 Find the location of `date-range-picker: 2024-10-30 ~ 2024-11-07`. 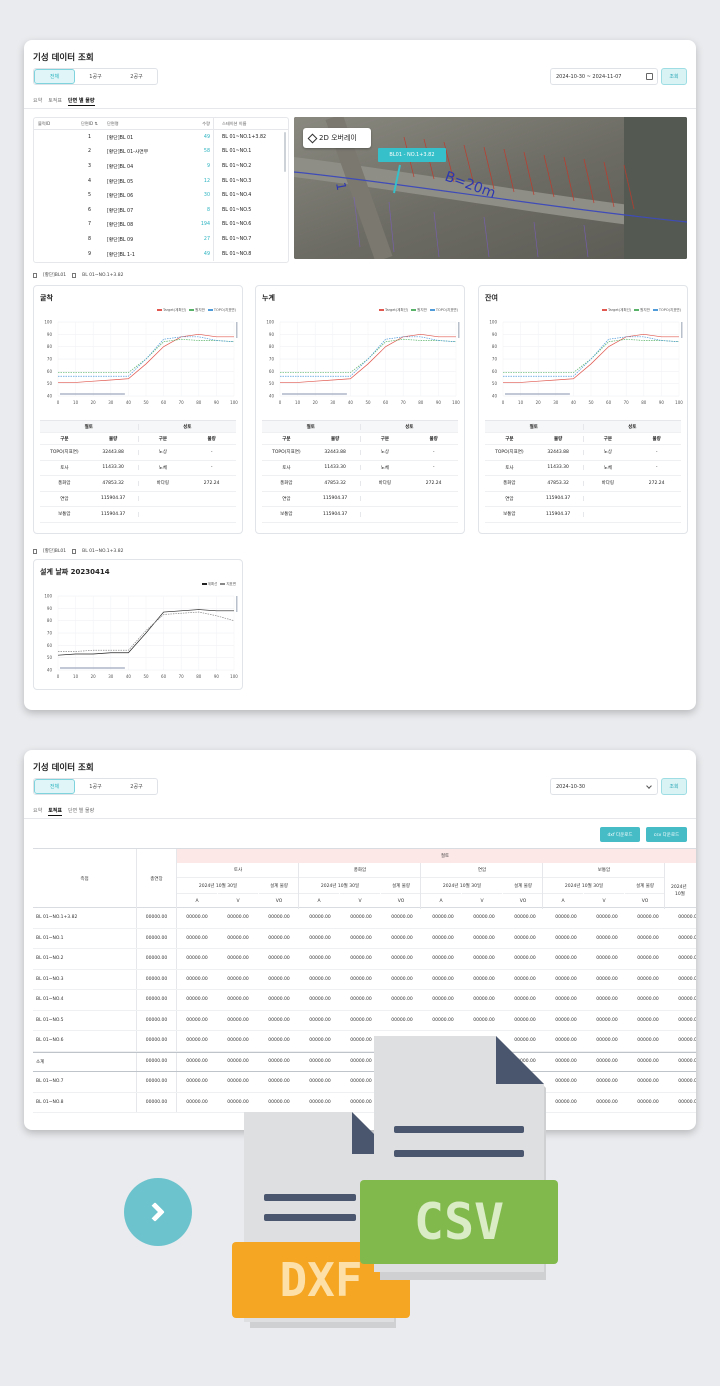

date-range-picker: 2024-10-30 ~ 2024-11-07 is located at coordinates (604, 76).